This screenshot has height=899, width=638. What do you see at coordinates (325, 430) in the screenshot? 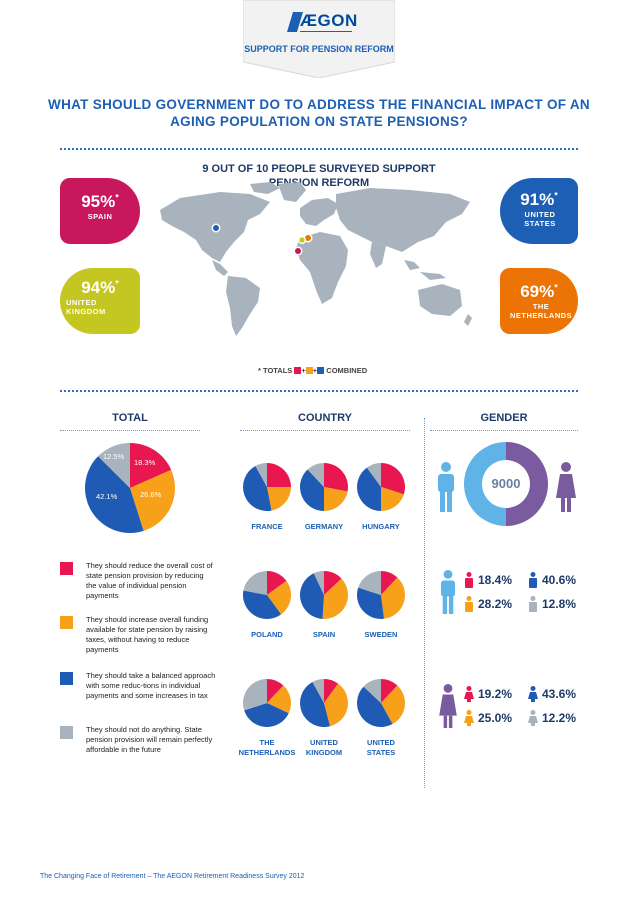
I see `section-underline-country` at bounding box center [325, 430].